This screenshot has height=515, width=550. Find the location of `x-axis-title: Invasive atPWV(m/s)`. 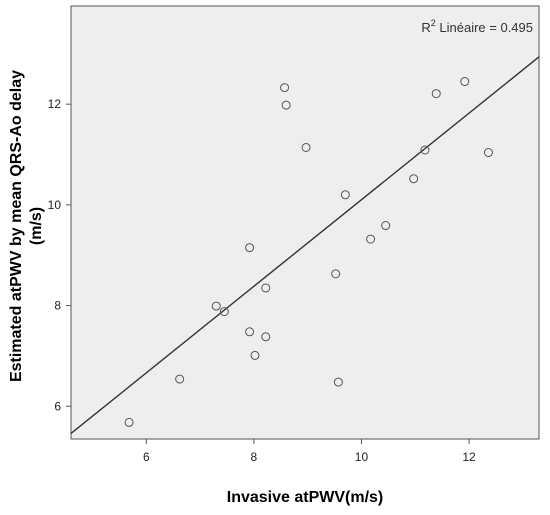

x-axis-title: Invasive atPWV(m/s) is located at coordinates (305, 497).